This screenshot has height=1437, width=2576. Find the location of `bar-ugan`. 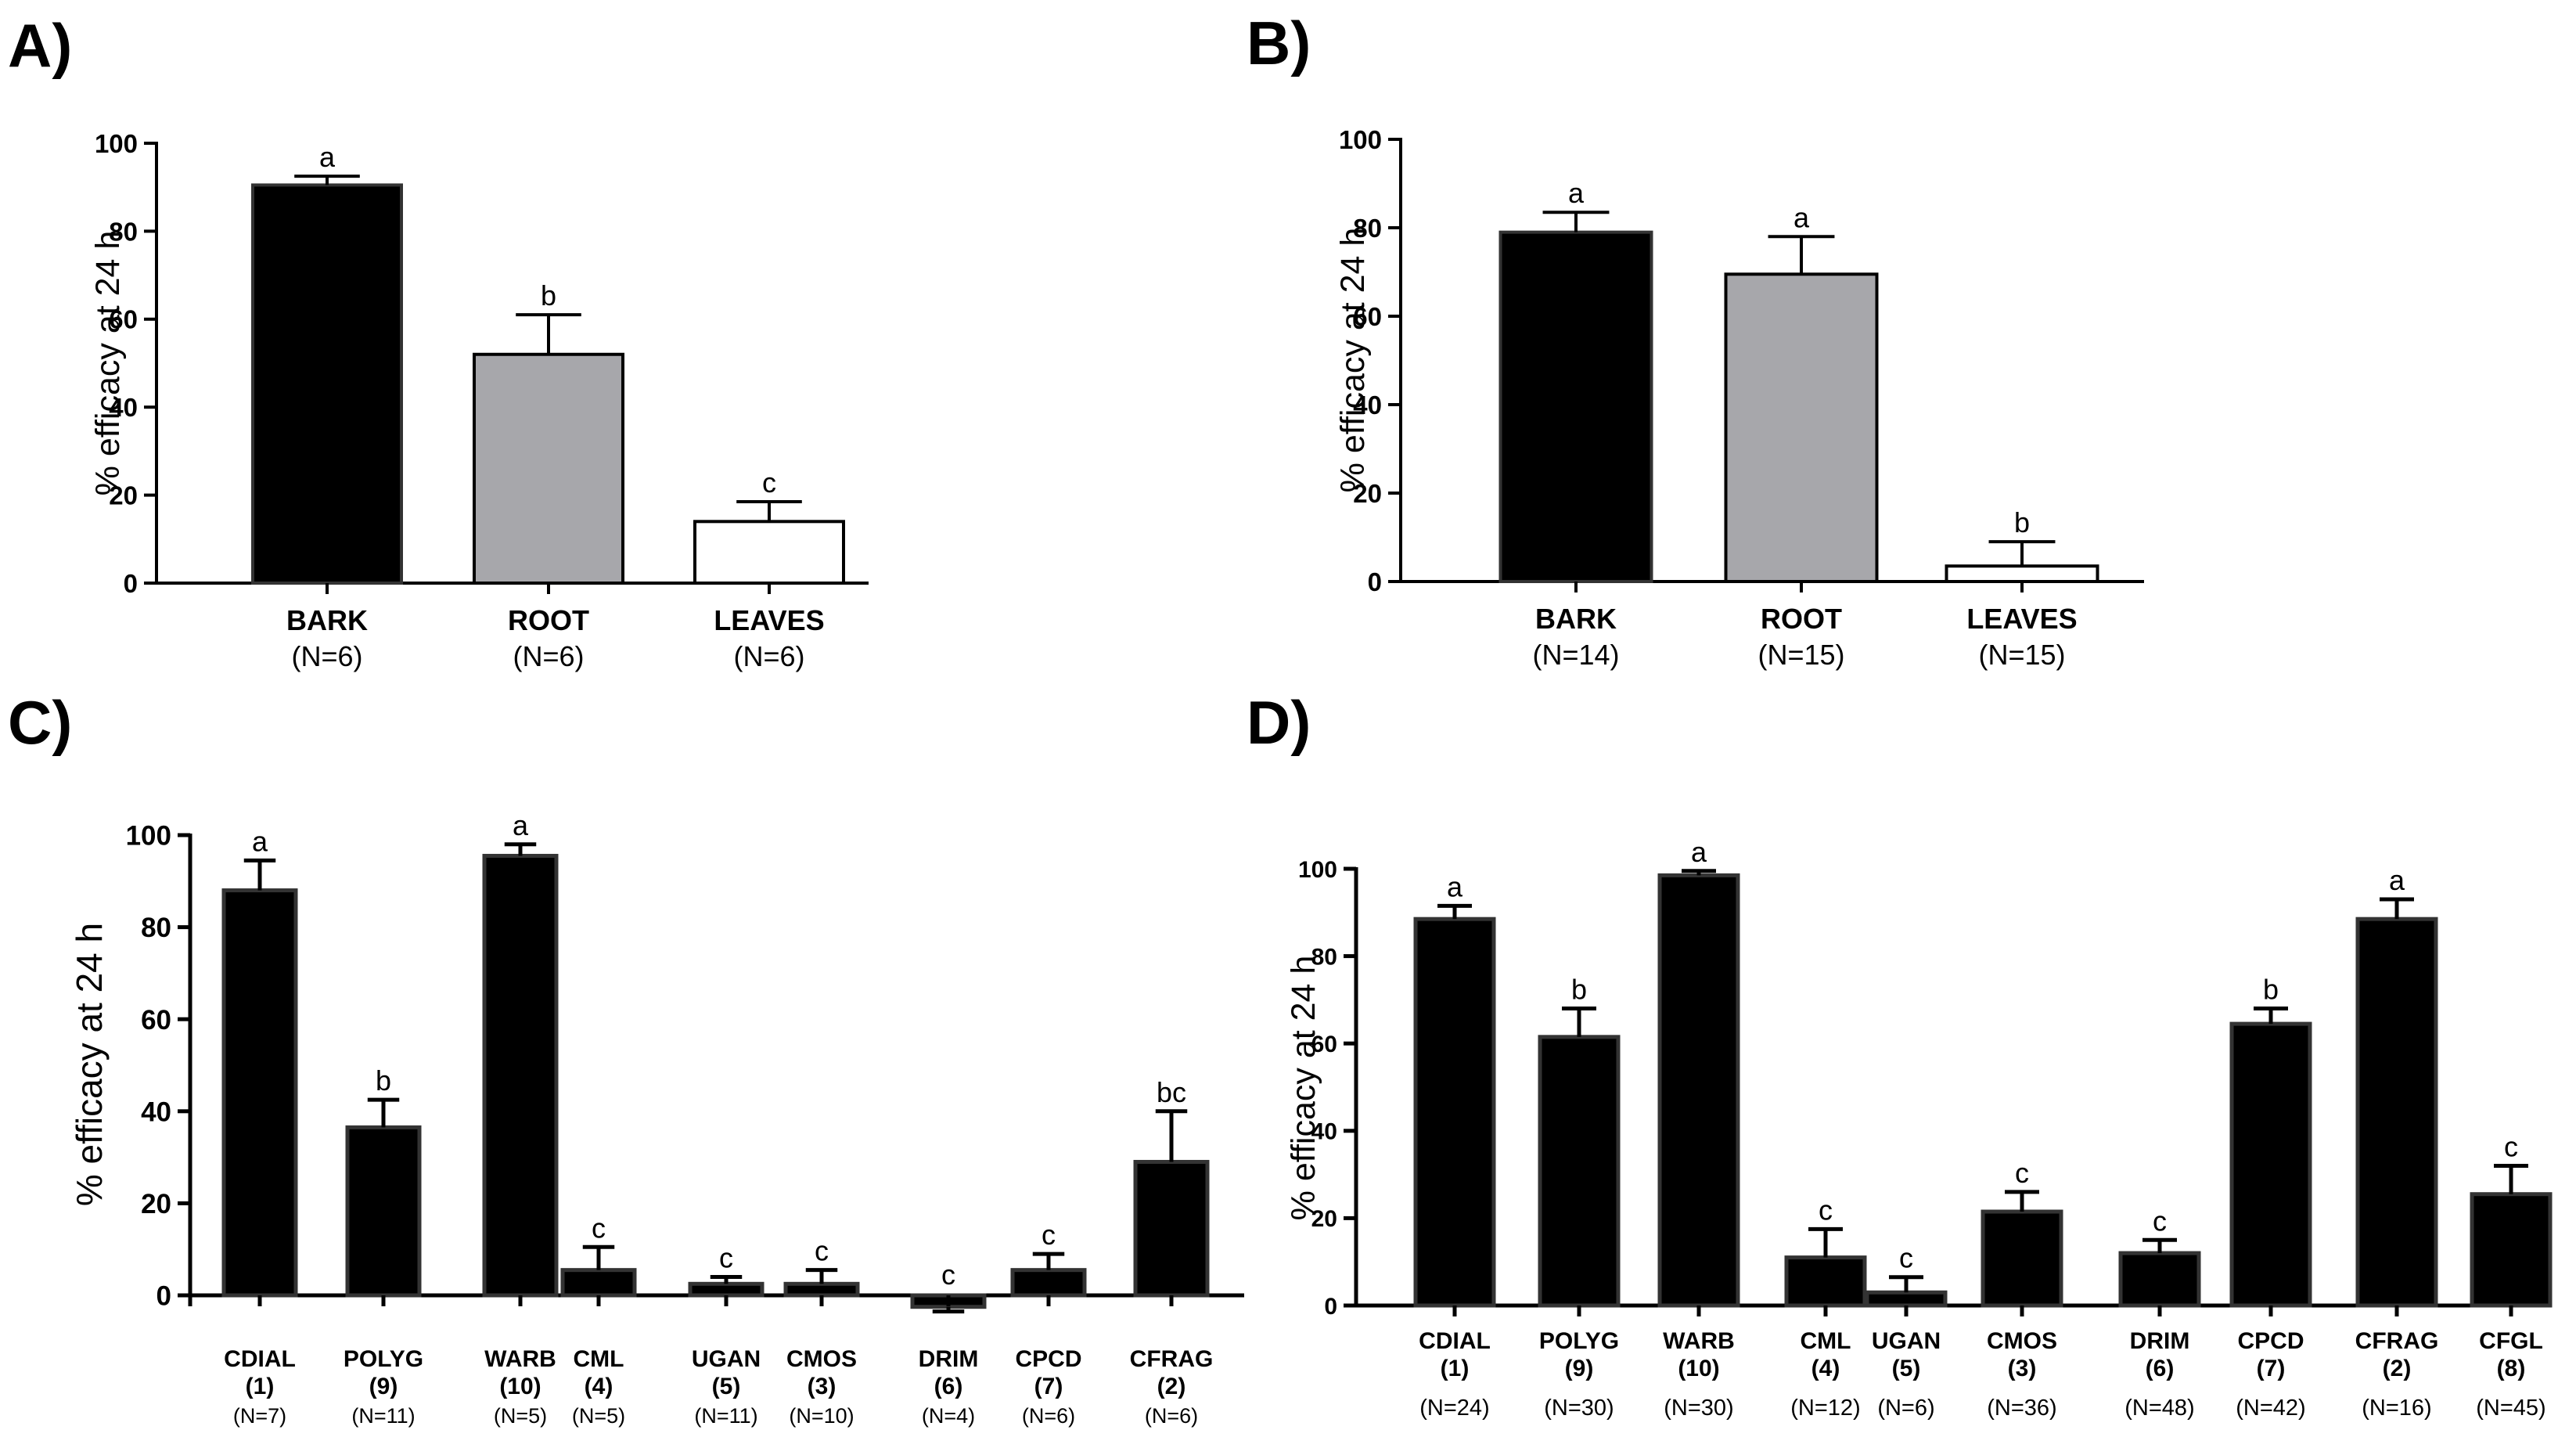

bar-ugan is located at coordinates (726, 1289).